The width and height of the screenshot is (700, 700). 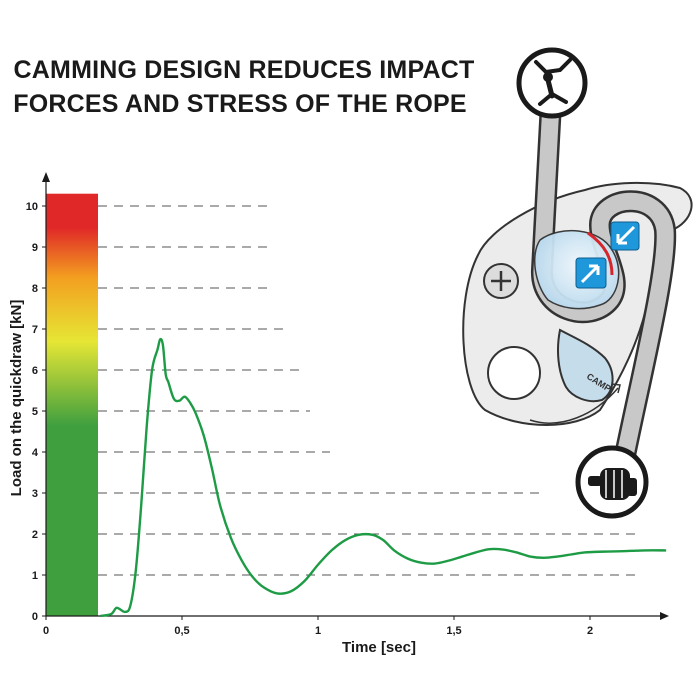 I want to click on y-tick-label-4: 4, so click(x=35, y=453).